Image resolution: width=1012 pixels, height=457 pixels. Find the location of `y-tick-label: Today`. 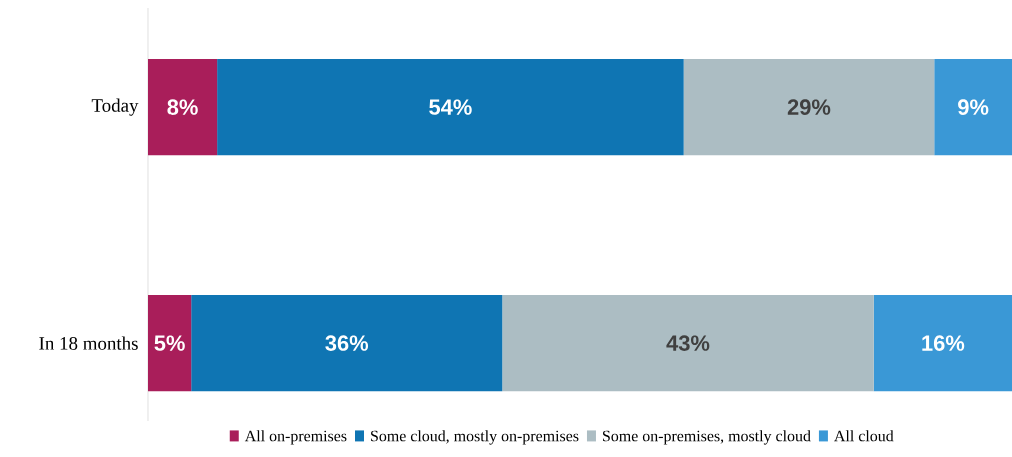

y-tick-label: Today is located at coordinates (115, 107).